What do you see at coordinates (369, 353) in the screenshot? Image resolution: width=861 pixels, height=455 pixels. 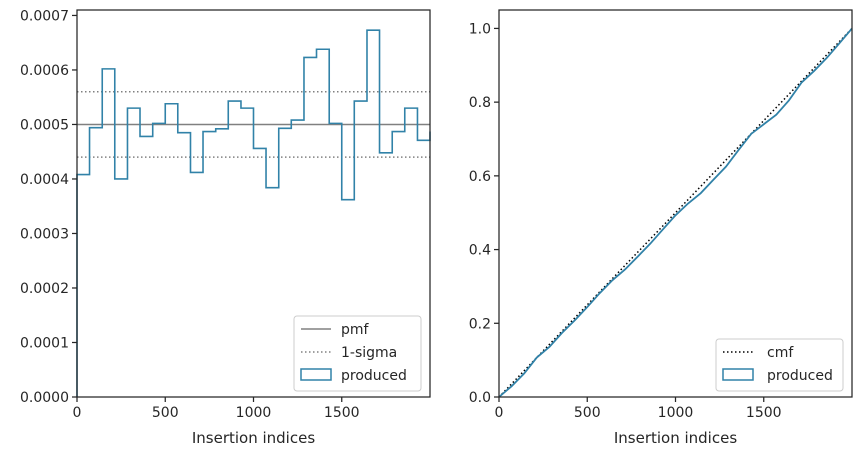 I see `legend-1-sigma-label: 1-sigma` at bounding box center [369, 353].